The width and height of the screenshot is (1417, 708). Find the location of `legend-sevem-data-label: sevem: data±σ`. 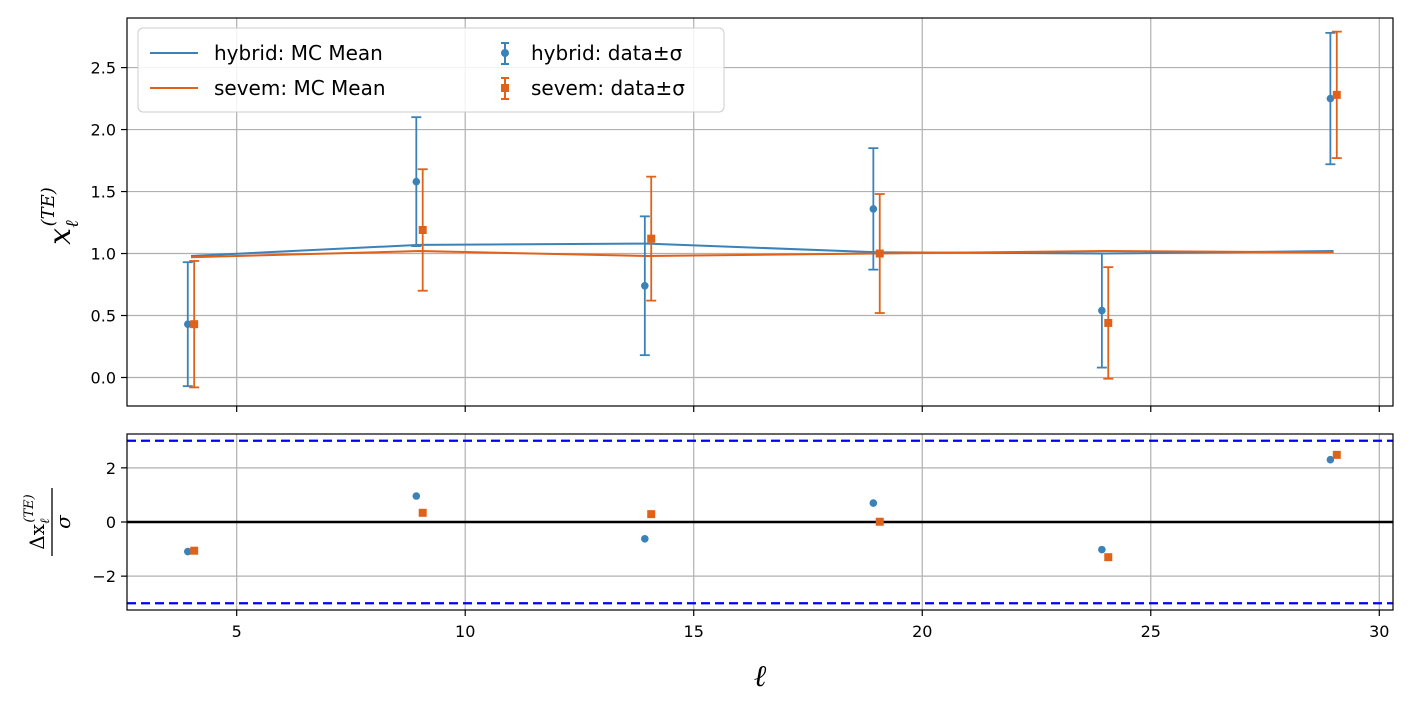

legend-sevem-data-label: sevem: data±σ is located at coordinates (608, 88).